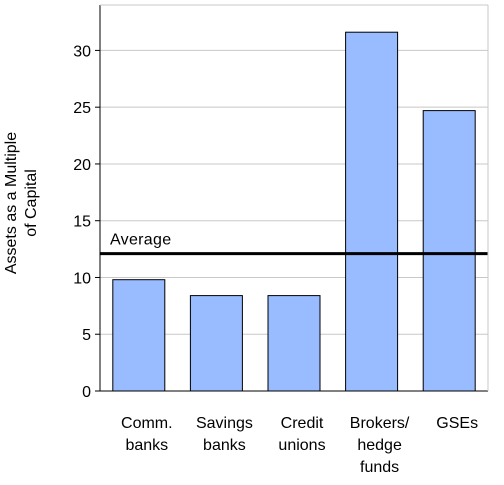 The height and width of the screenshot is (485, 504). What do you see at coordinates (11, 203) in the screenshot?
I see `y-axis-label-line: Assets as a Multiple` at bounding box center [11, 203].